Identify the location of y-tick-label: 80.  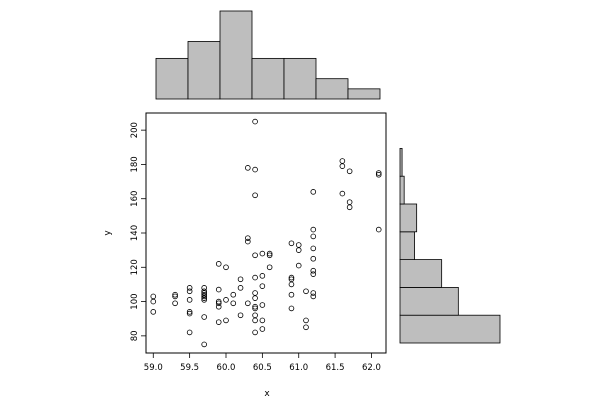
(135, 335).